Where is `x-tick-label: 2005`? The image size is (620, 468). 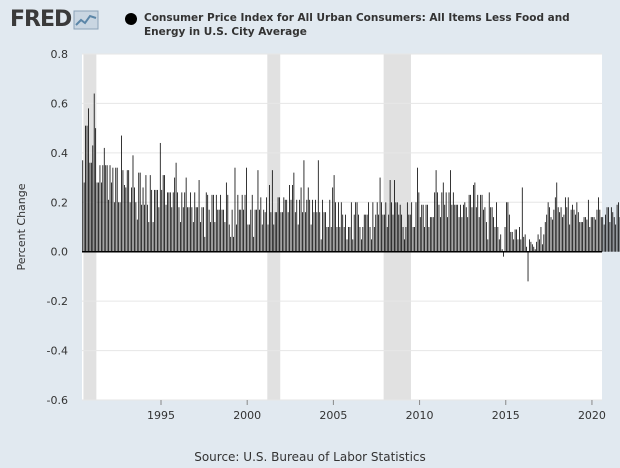
x-tick-label: 2005 is located at coordinates (333, 415).